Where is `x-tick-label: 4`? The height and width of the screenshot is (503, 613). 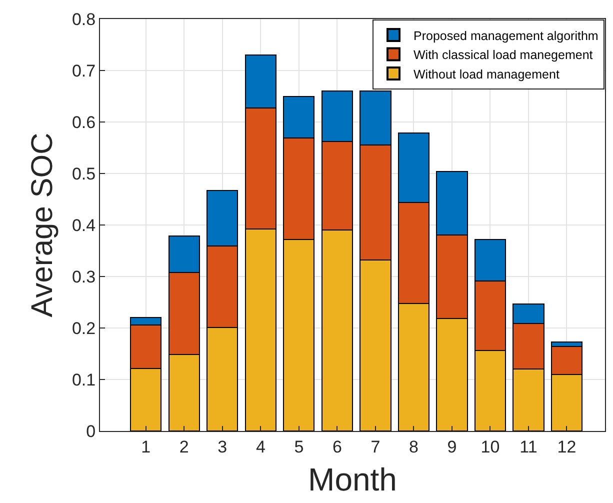
x-tick-label: 4 is located at coordinates (261, 446).